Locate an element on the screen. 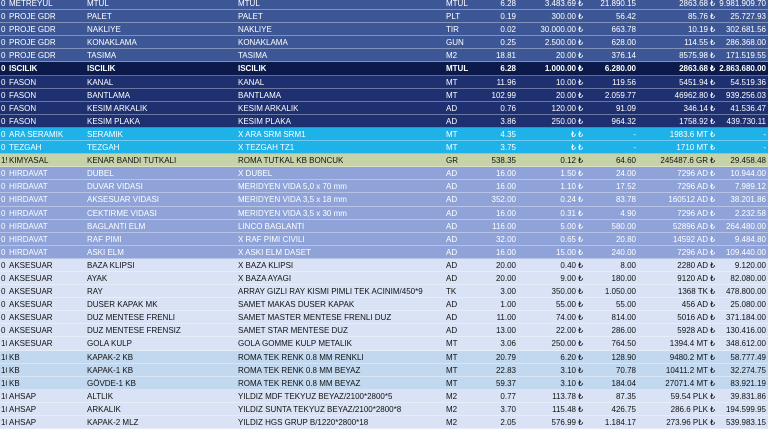 The width and height of the screenshot is (768, 429). cell-unit: GR is located at coordinates (452, 161).